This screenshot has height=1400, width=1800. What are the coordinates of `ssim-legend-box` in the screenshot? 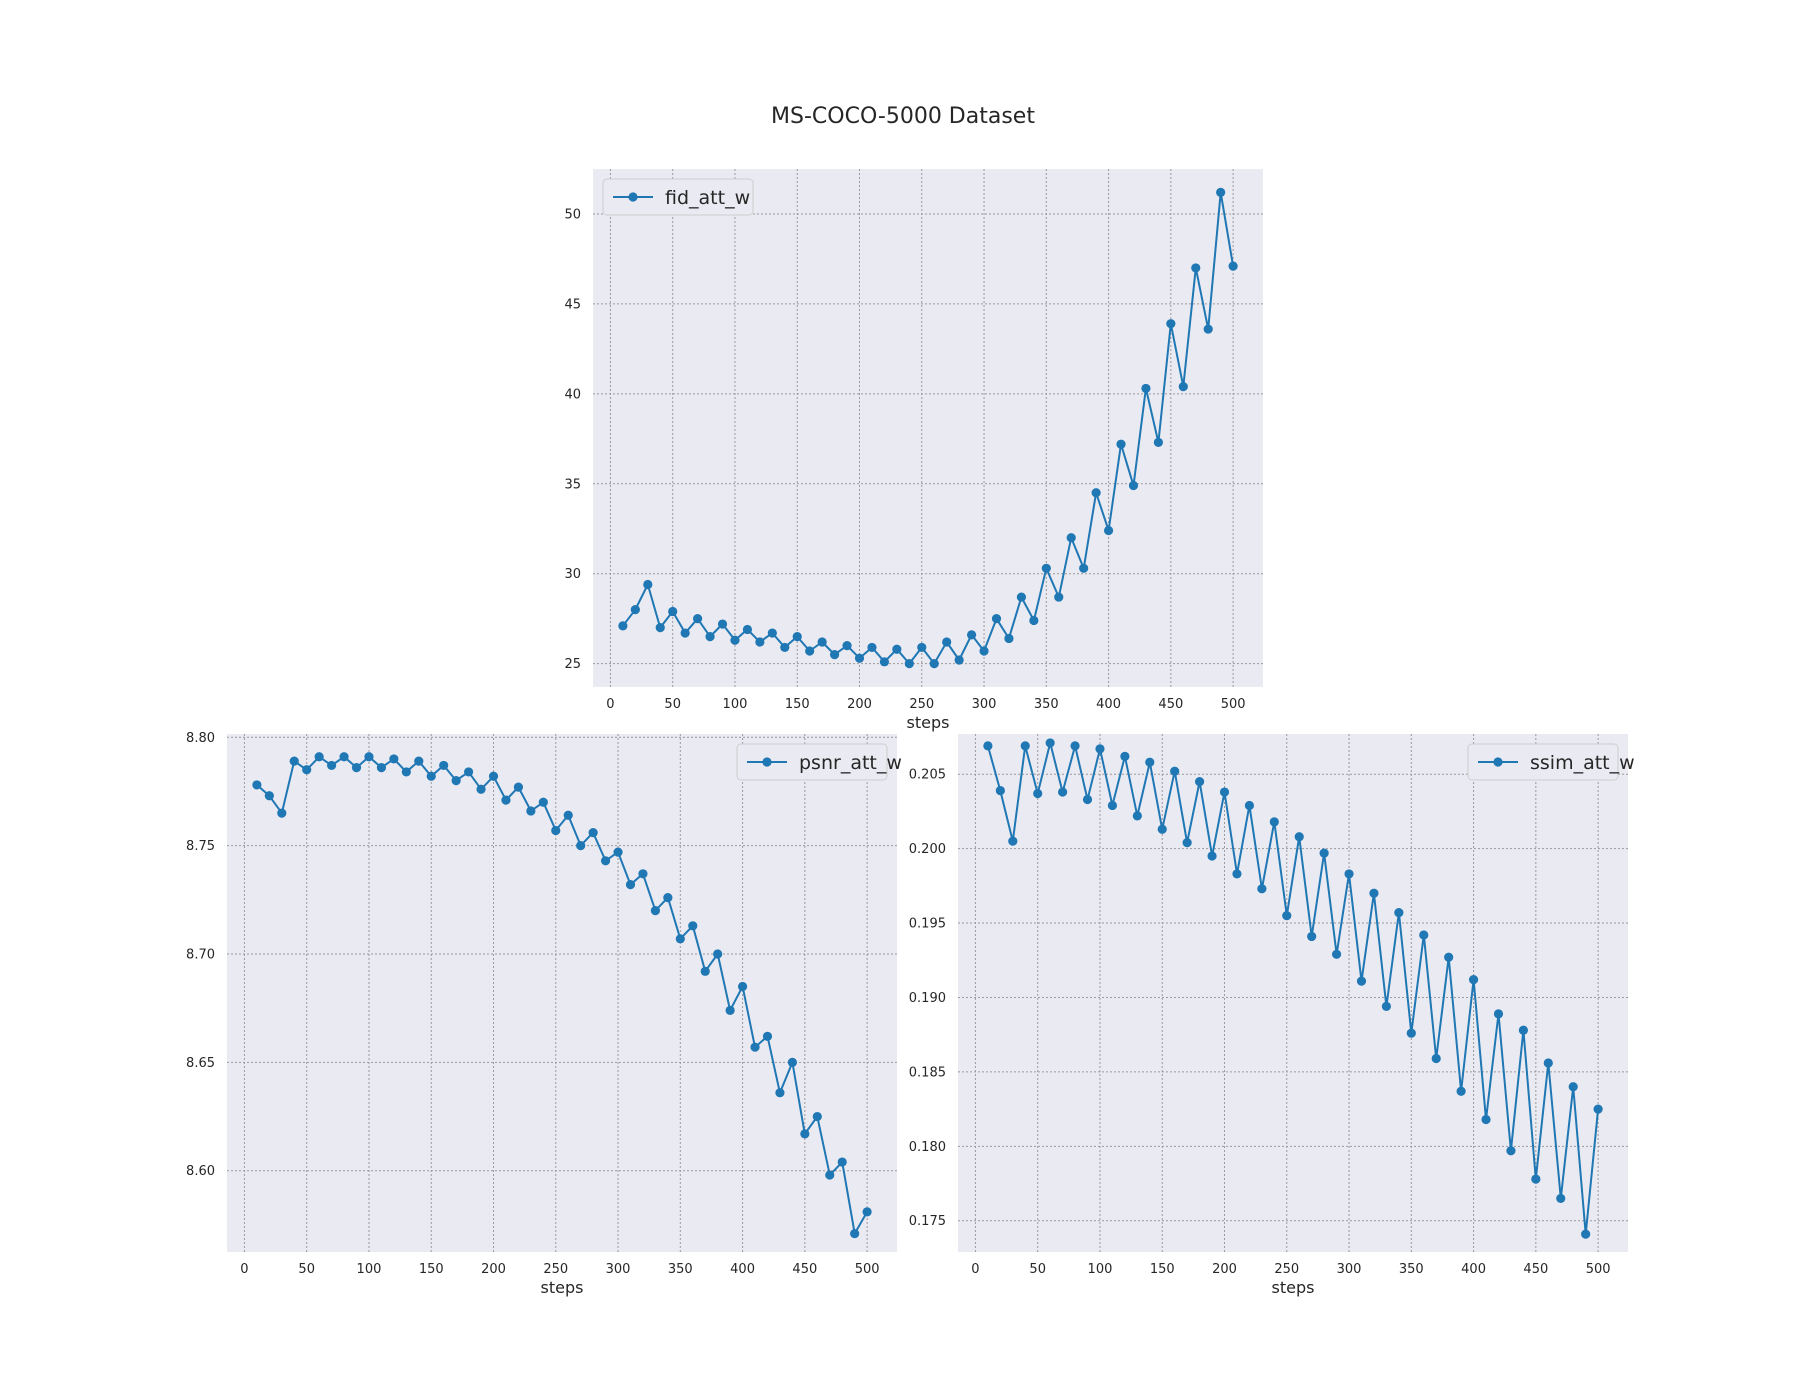 It's located at (1543, 762).